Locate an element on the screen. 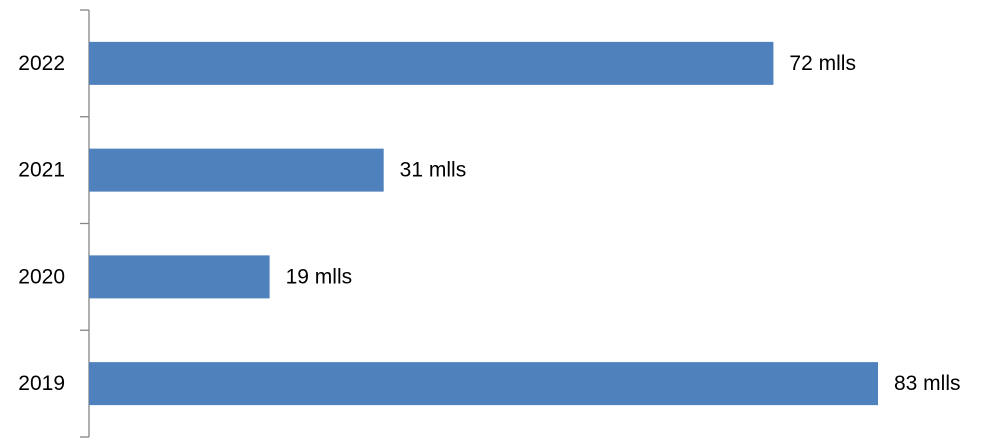 The width and height of the screenshot is (984, 439). y-tick-label: 2019 is located at coordinates (41, 383).